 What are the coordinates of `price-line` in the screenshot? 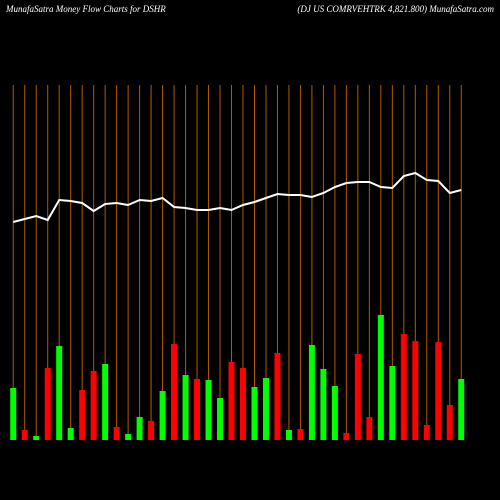 It's located at (237, 197).